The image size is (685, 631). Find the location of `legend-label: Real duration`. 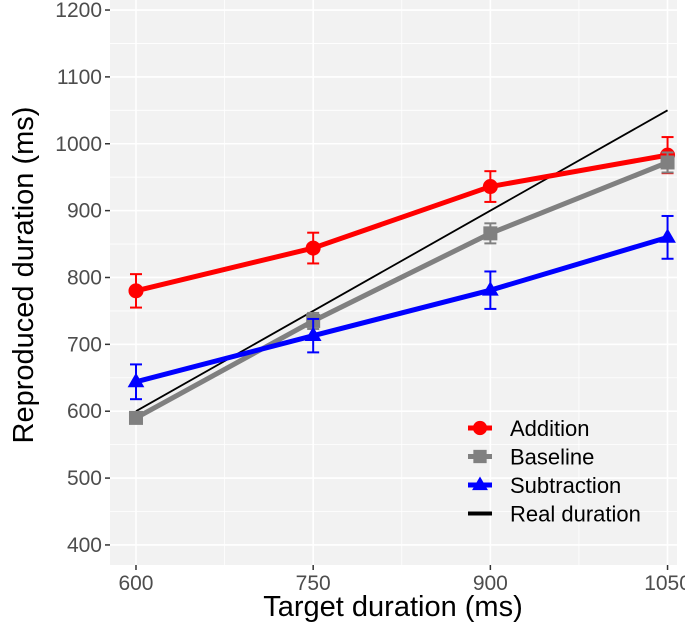

legend-label: Real duration is located at coordinates (575, 514).